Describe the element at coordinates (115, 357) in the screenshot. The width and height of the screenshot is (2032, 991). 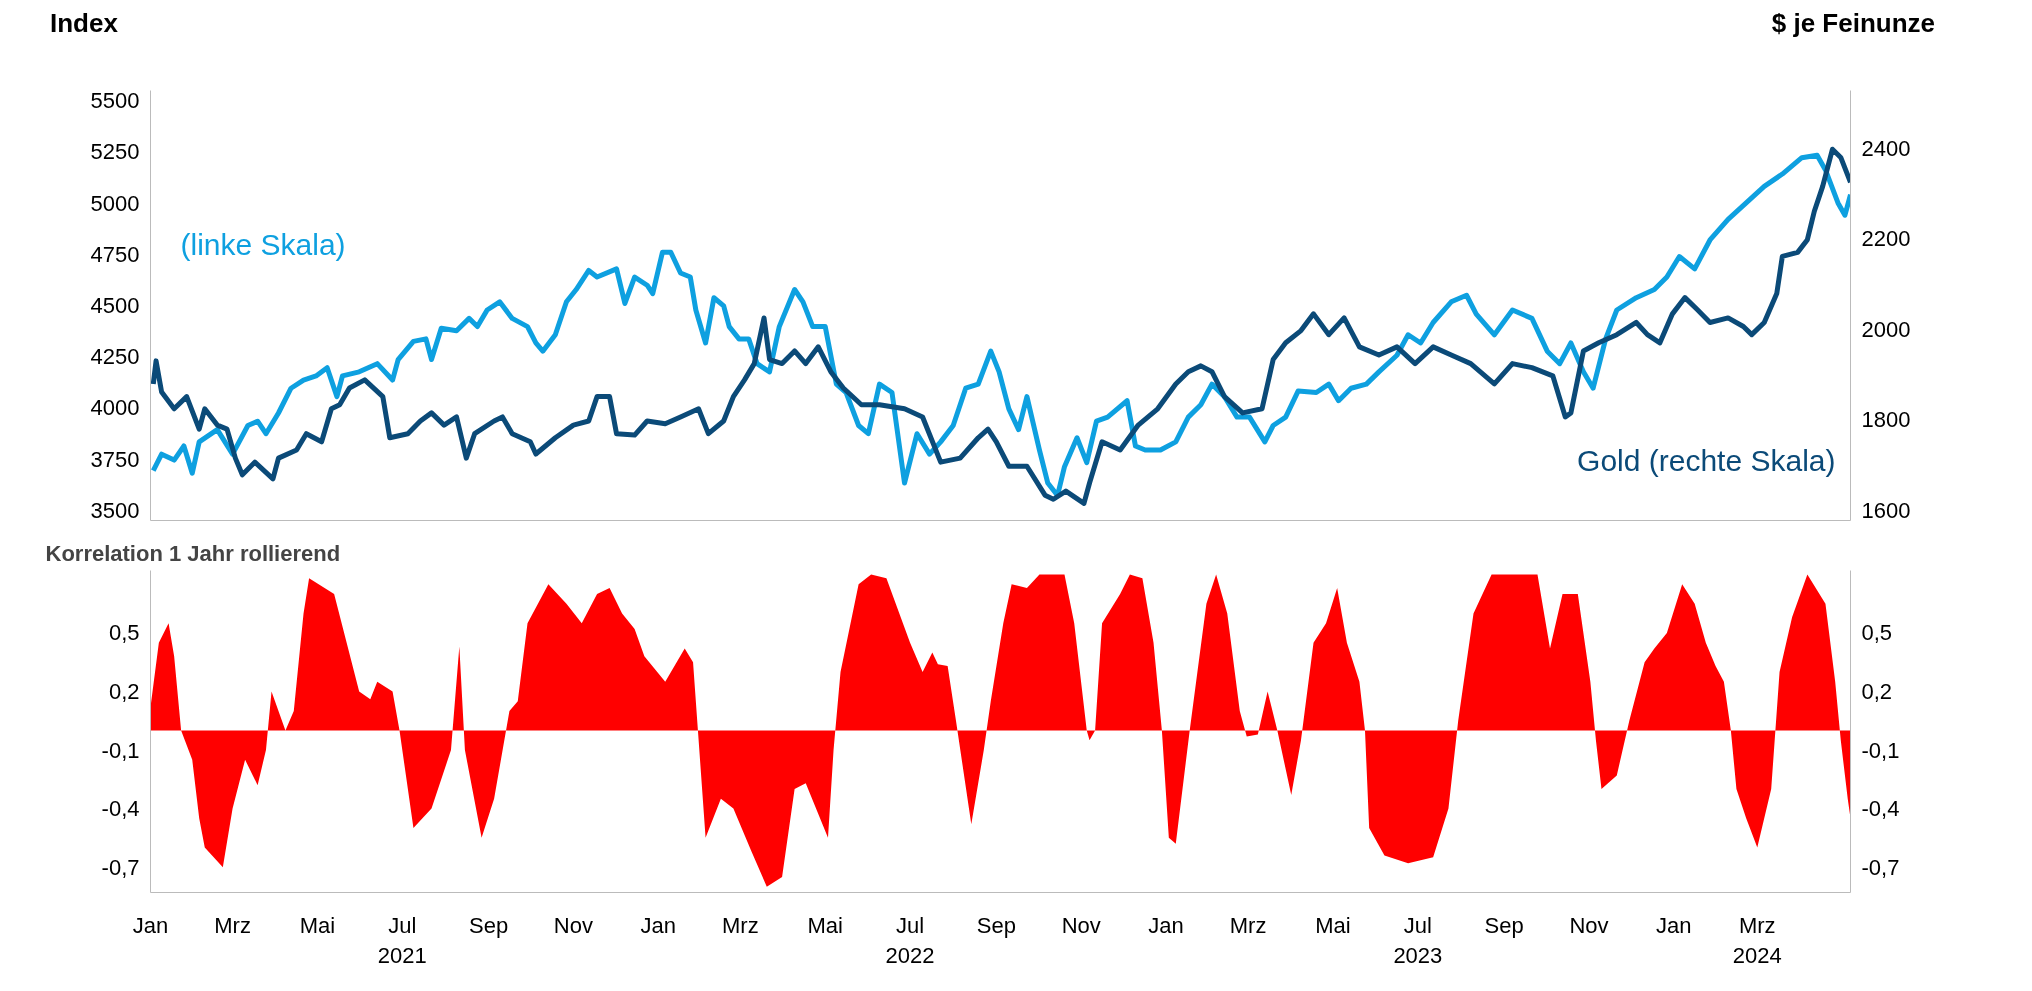
I see `y-tick-label: 4250` at that location.